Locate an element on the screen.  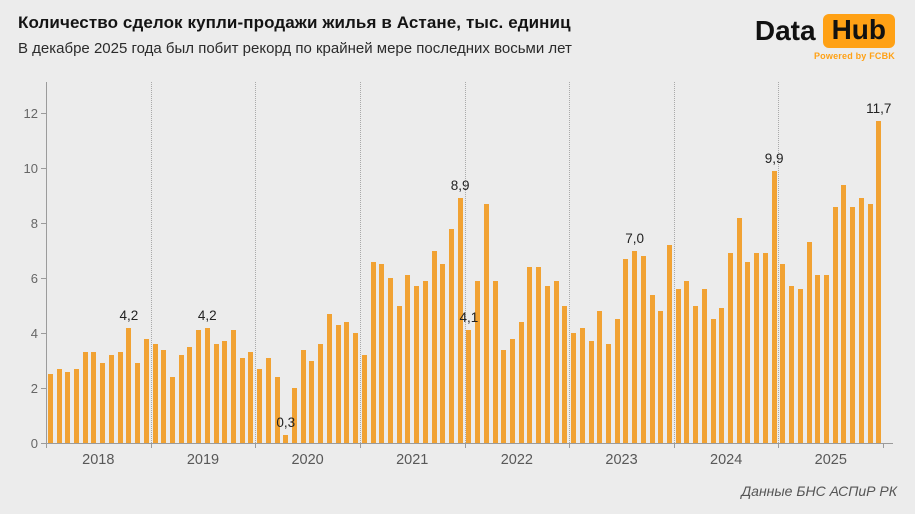
year-label: 2018 is located at coordinates (98, 460).